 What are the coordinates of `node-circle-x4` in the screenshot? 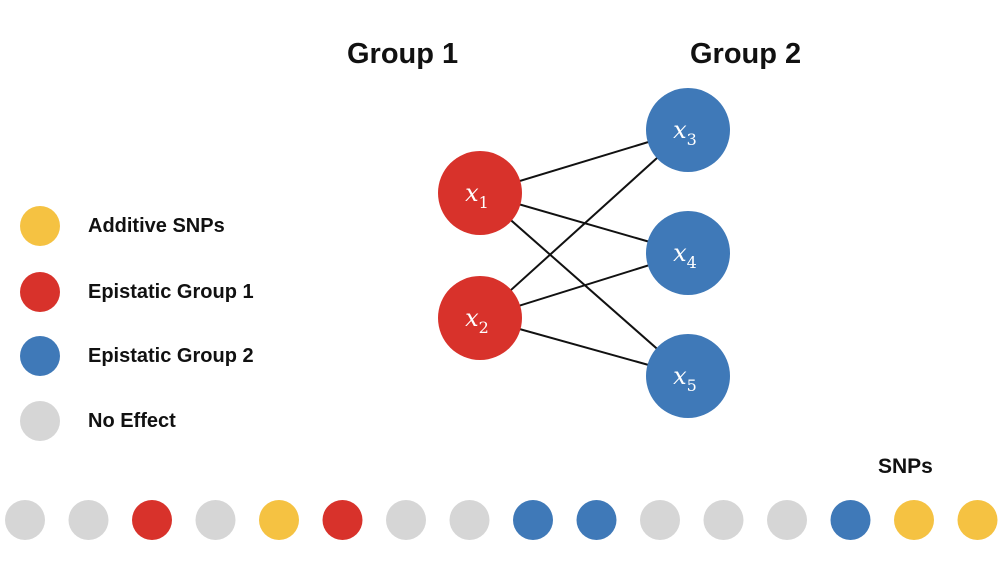 It's located at (688, 253).